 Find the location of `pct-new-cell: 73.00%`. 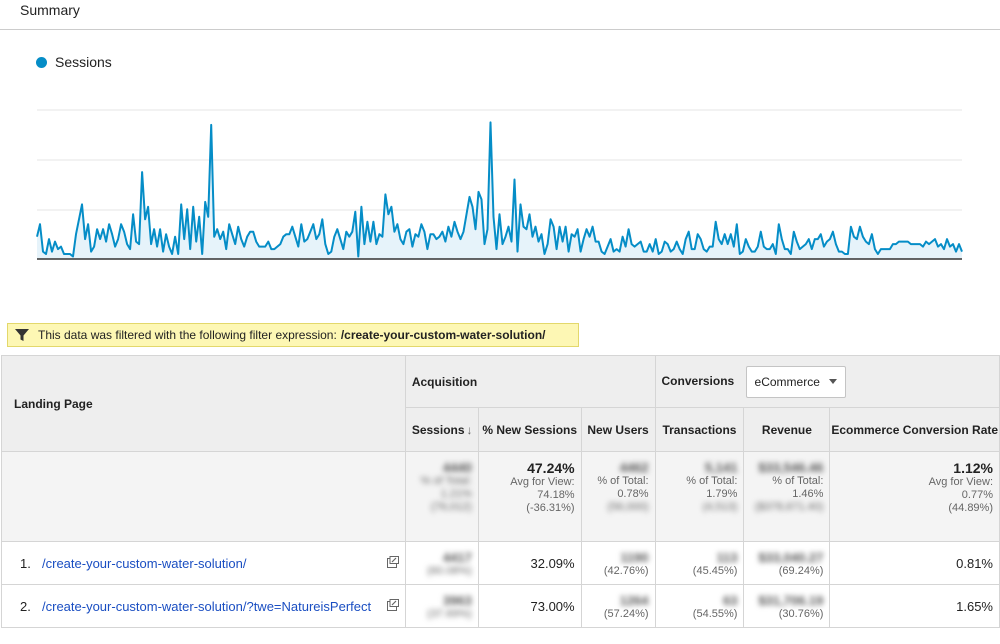

pct-new-cell: 73.00% is located at coordinates (529, 606).